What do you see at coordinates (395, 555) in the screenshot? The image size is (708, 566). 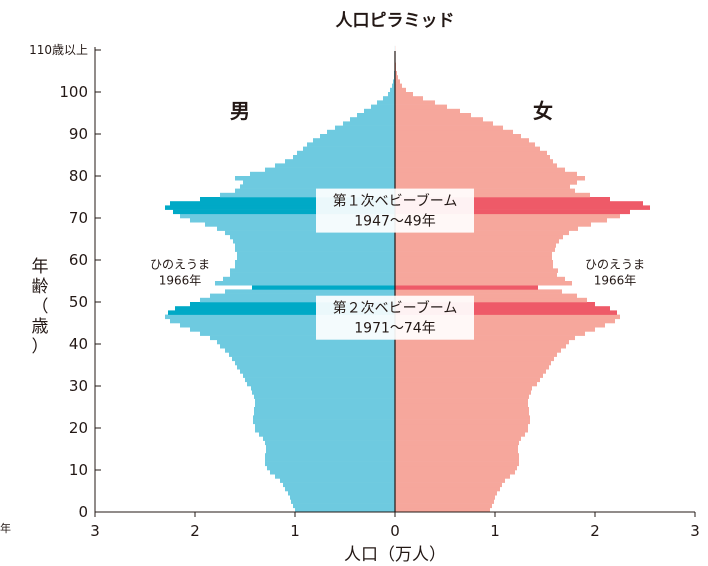 I see `x-axis-label: 人口（万人）` at bounding box center [395, 555].